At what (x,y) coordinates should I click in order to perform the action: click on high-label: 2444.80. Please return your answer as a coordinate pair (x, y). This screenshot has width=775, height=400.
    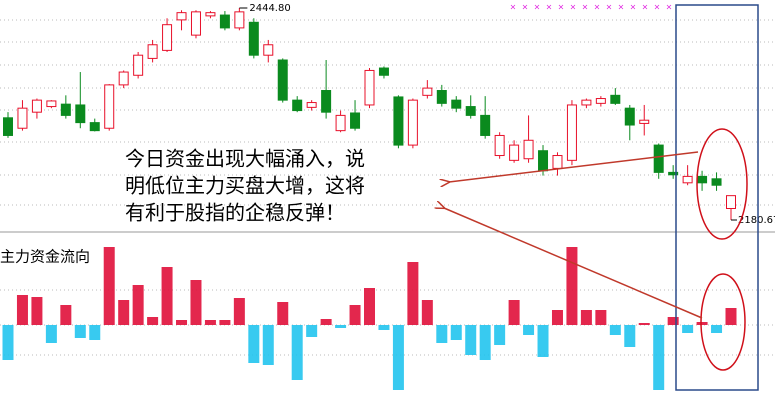
    Looking at the image, I should click on (269, 8).